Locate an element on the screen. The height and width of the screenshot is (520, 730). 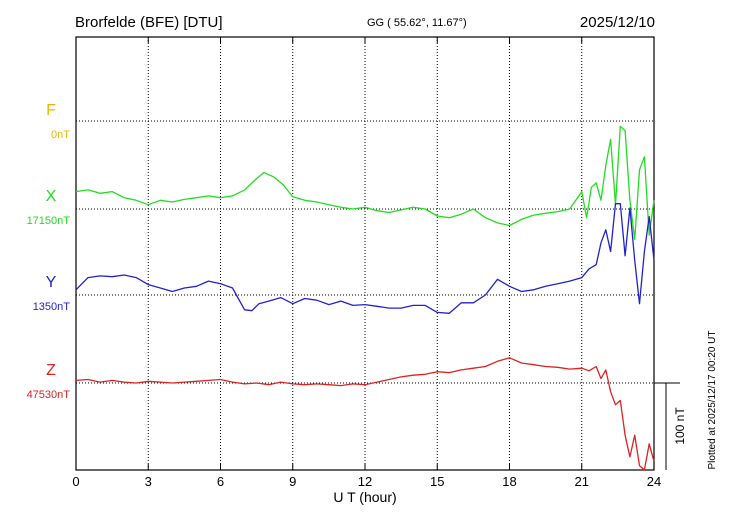
x-tick-label: 18 is located at coordinates (509, 481).